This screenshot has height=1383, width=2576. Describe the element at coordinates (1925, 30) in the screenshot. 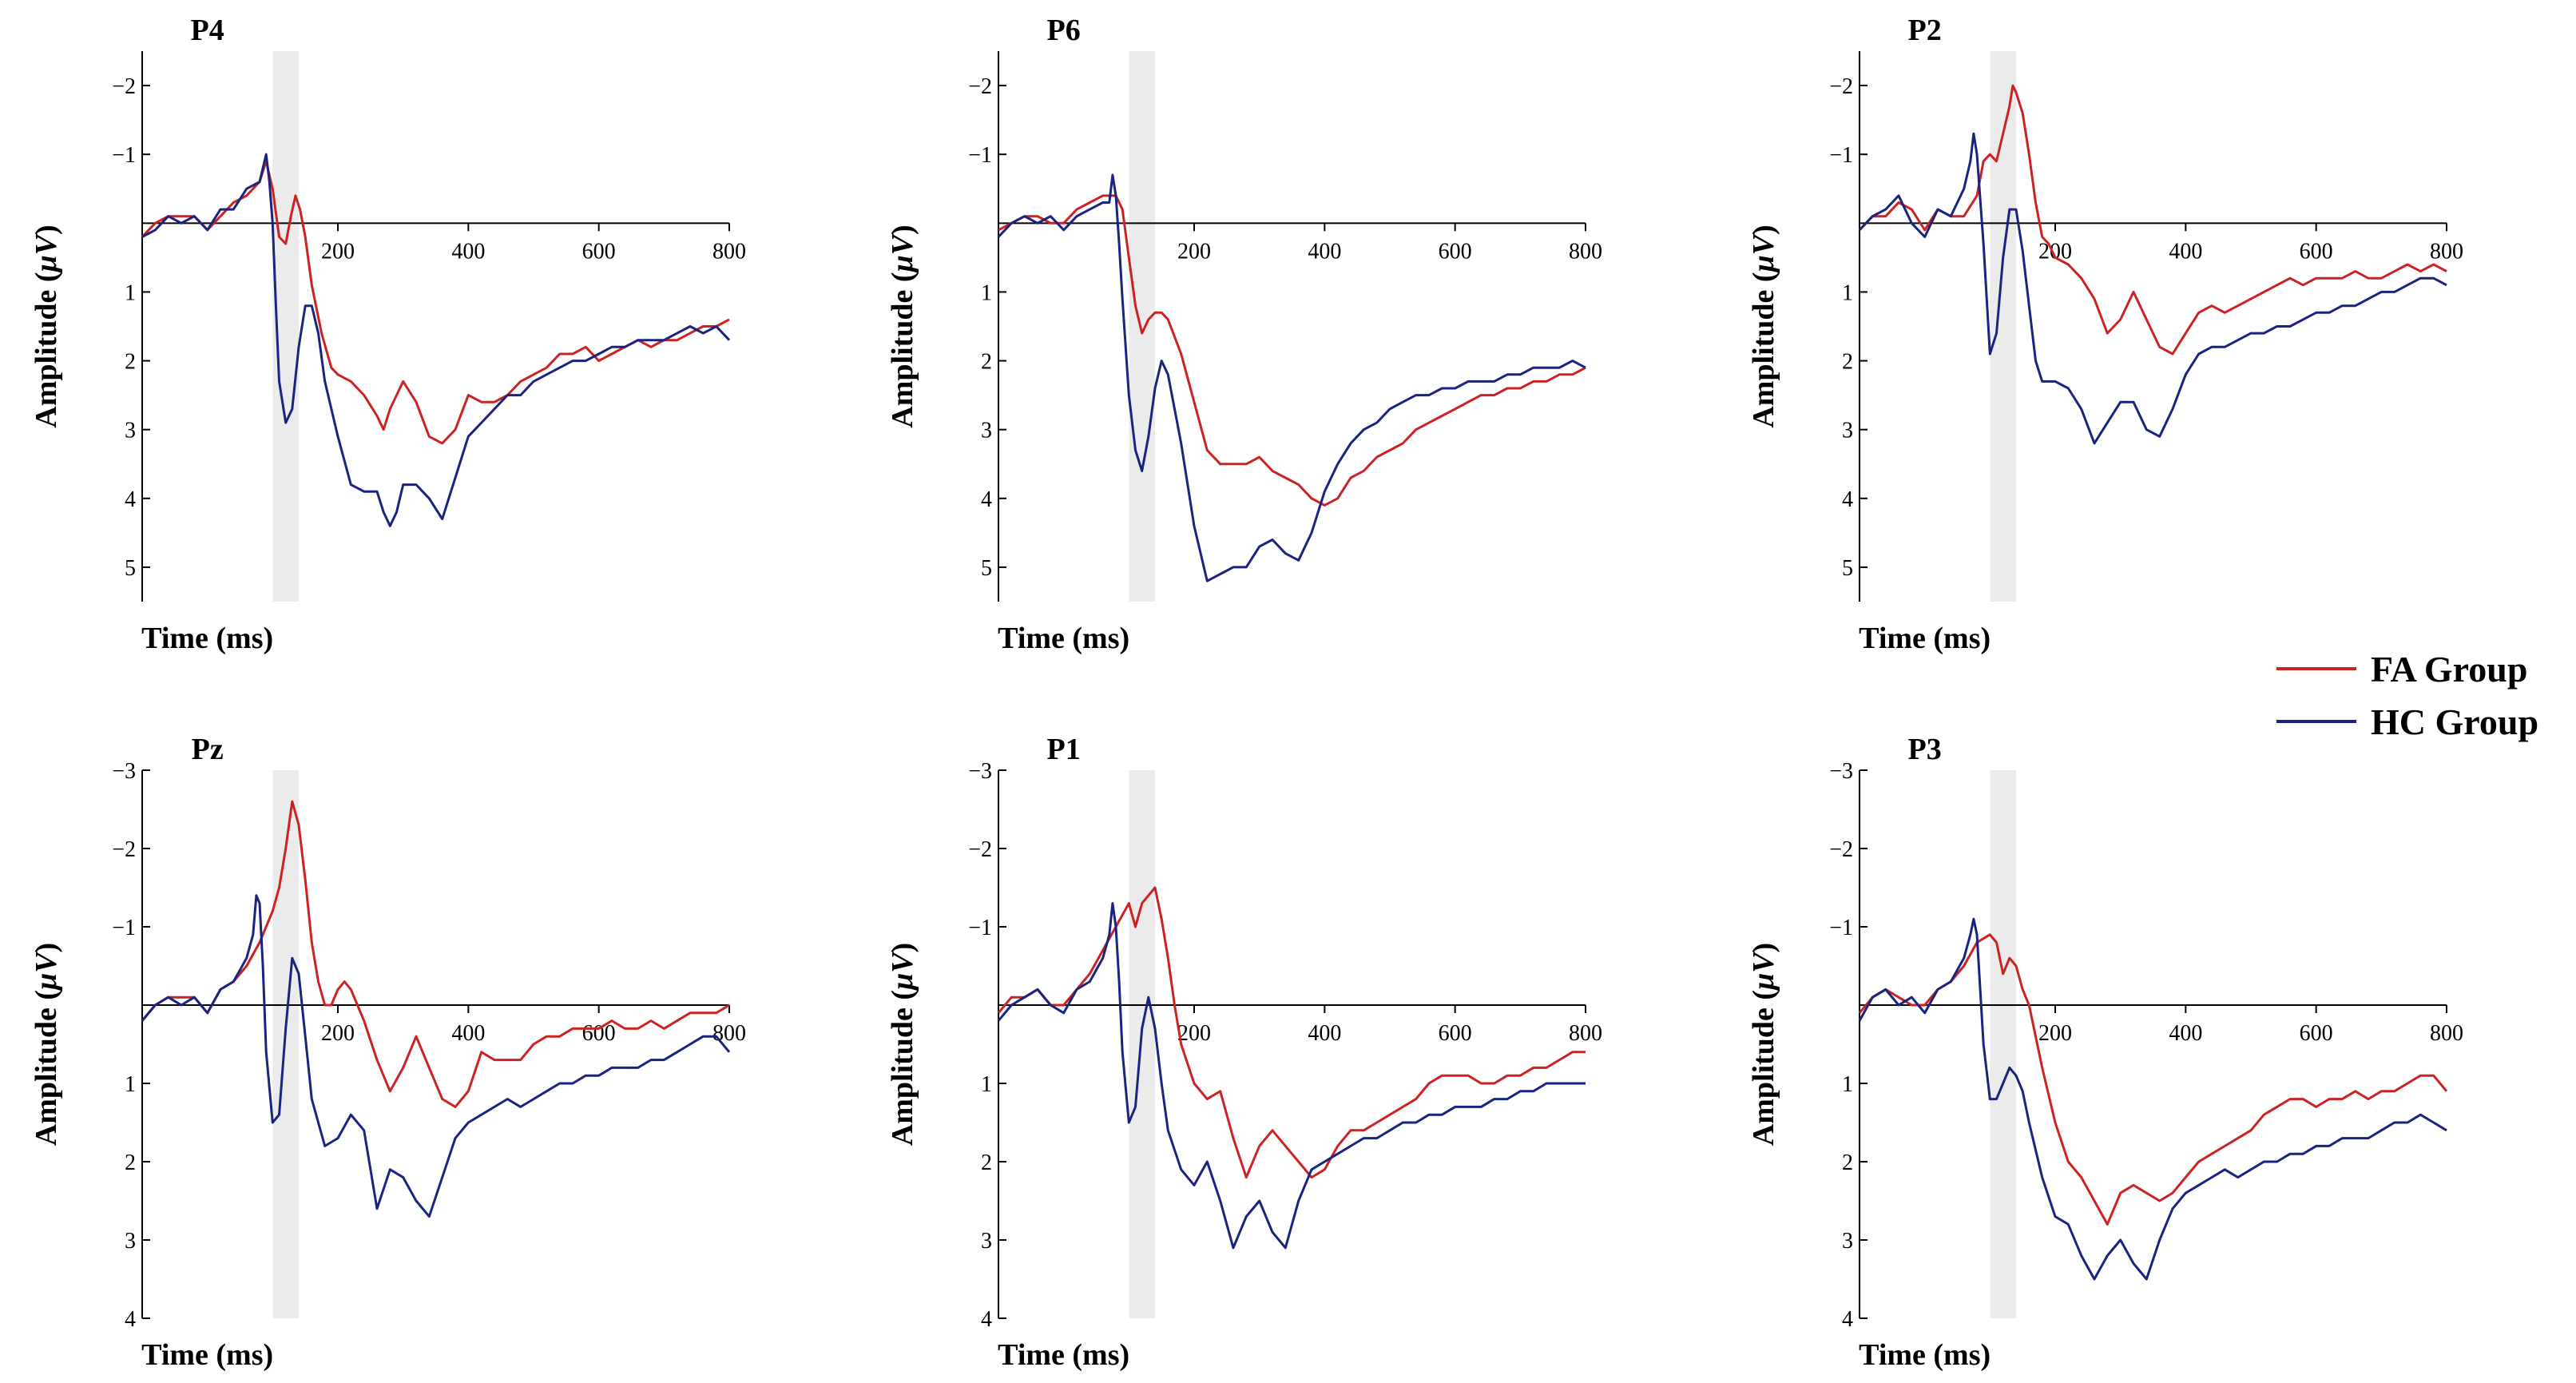

I see `panel-title: P2` at that location.